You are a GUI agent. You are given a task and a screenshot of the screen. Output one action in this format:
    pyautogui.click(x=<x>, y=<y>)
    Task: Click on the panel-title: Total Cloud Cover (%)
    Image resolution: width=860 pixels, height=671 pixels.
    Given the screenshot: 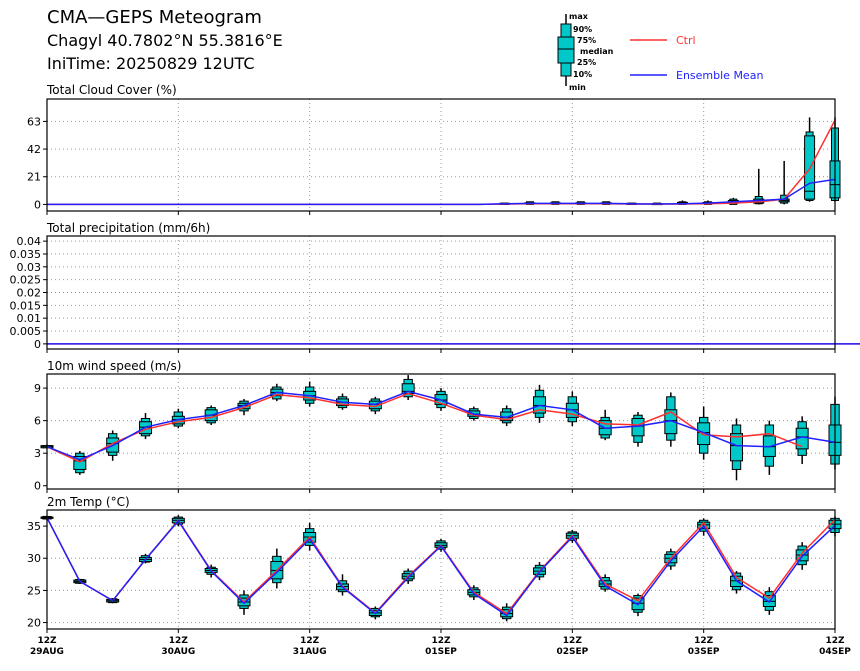 What is the action you would take?
    pyautogui.click(x=111, y=90)
    